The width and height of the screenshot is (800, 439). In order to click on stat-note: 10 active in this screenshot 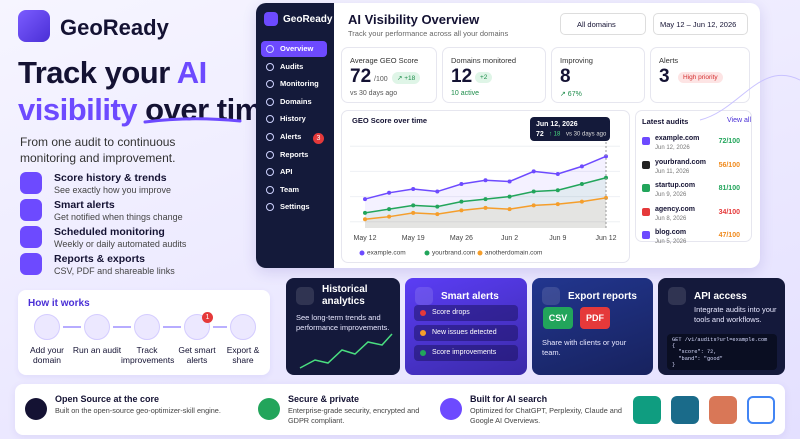, I will do `click(465, 93)`.